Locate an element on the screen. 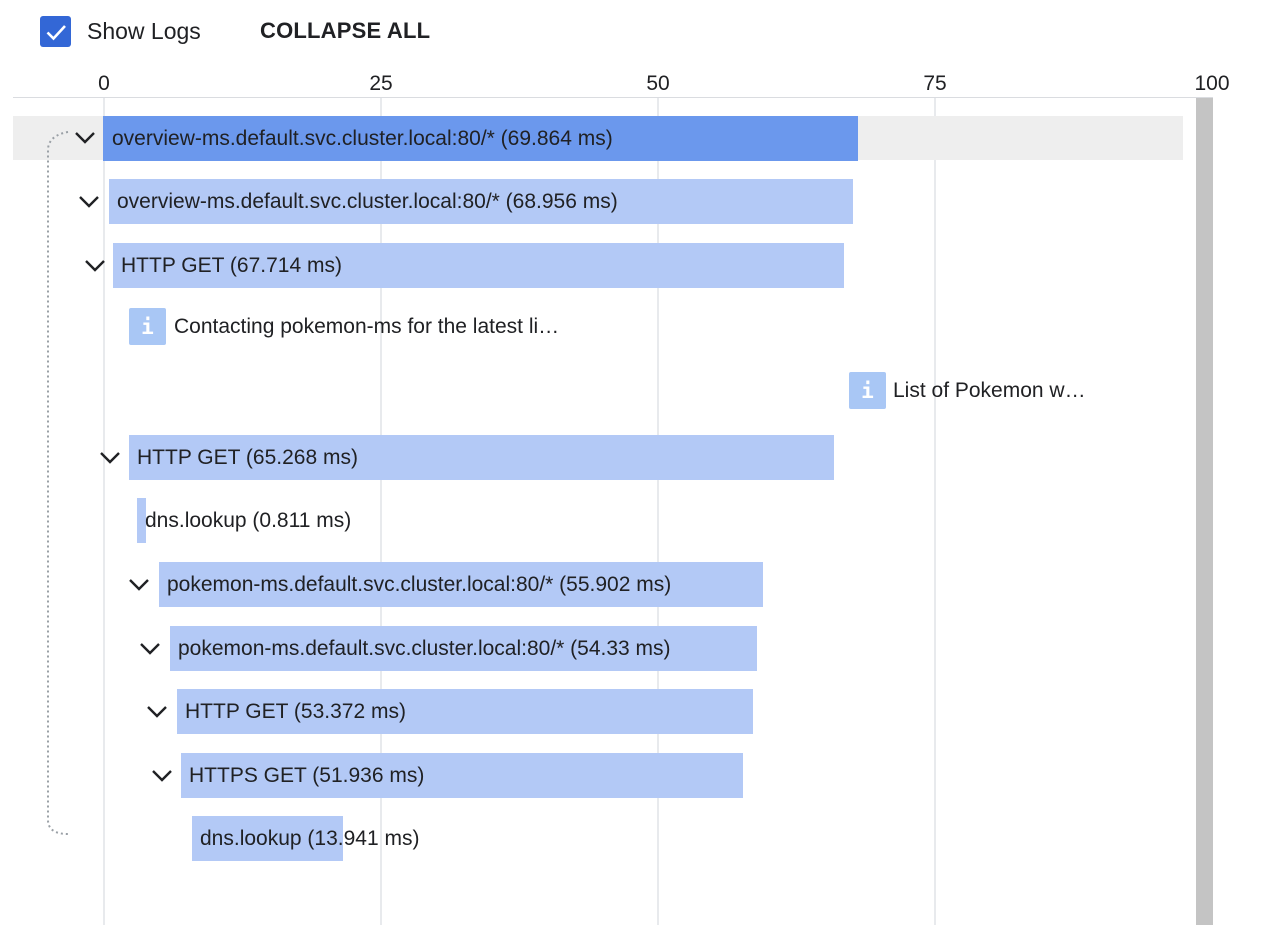  show-logs-label: Show Logs is located at coordinates (144, 31).